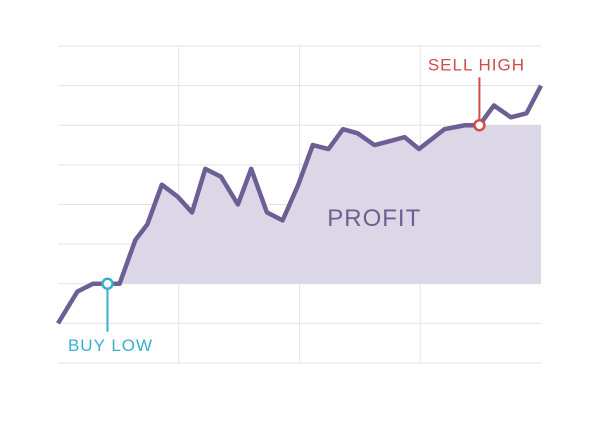  I want to click on annotation-label: BUY LOW, so click(110, 345).